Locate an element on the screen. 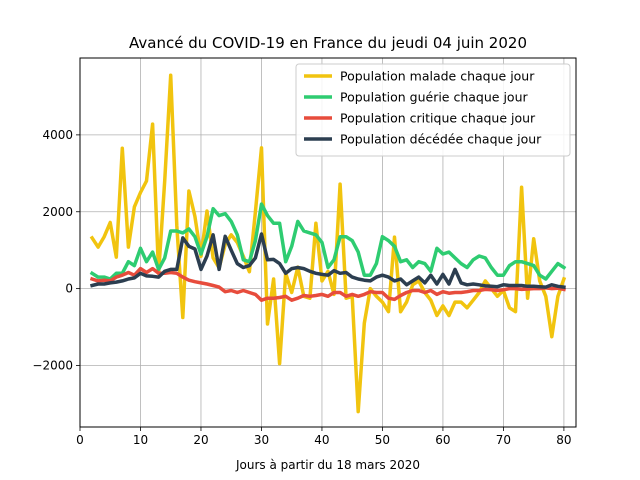 Image resolution: width=640 pixels, height=480 pixels. x-tick-label: 40 is located at coordinates (321, 440).